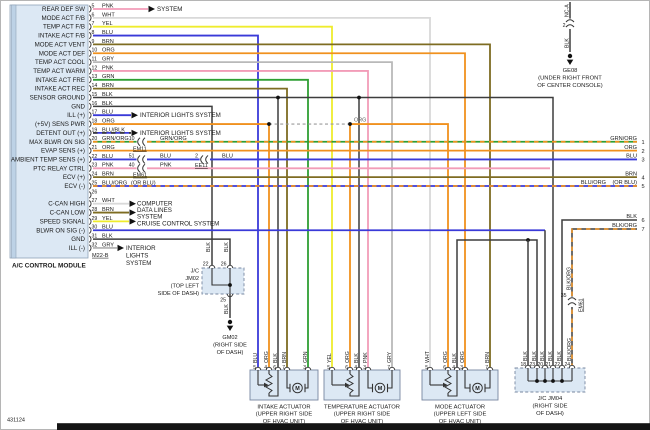  Describe the element at coordinates (93, 42) in the screenshot. I see `module-pin-number: 9` at that location.